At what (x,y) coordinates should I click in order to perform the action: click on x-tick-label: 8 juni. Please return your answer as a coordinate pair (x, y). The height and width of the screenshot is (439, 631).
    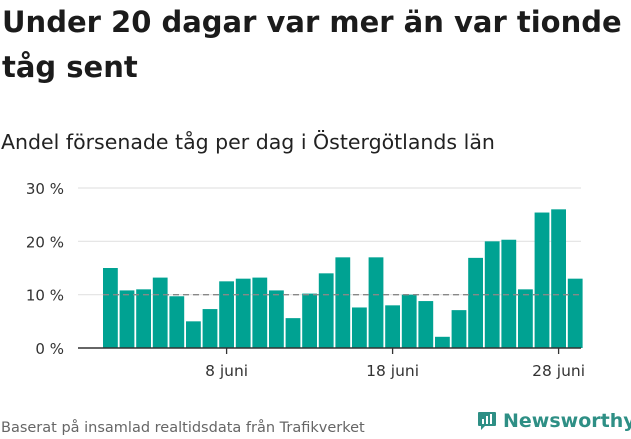
    Looking at the image, I should click on (226, 371).